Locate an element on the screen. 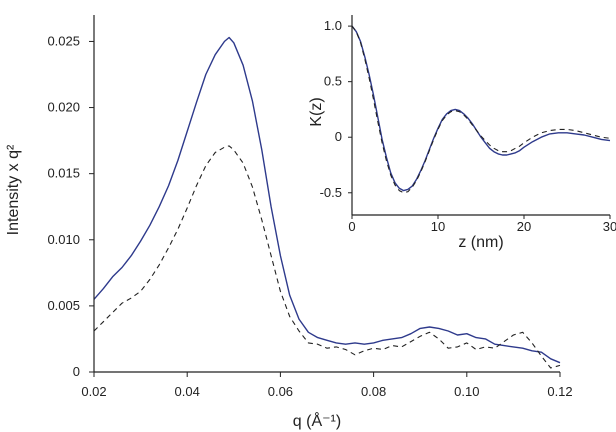  main-x-tick-label: 0.10 is located at coordinates (466, 391).